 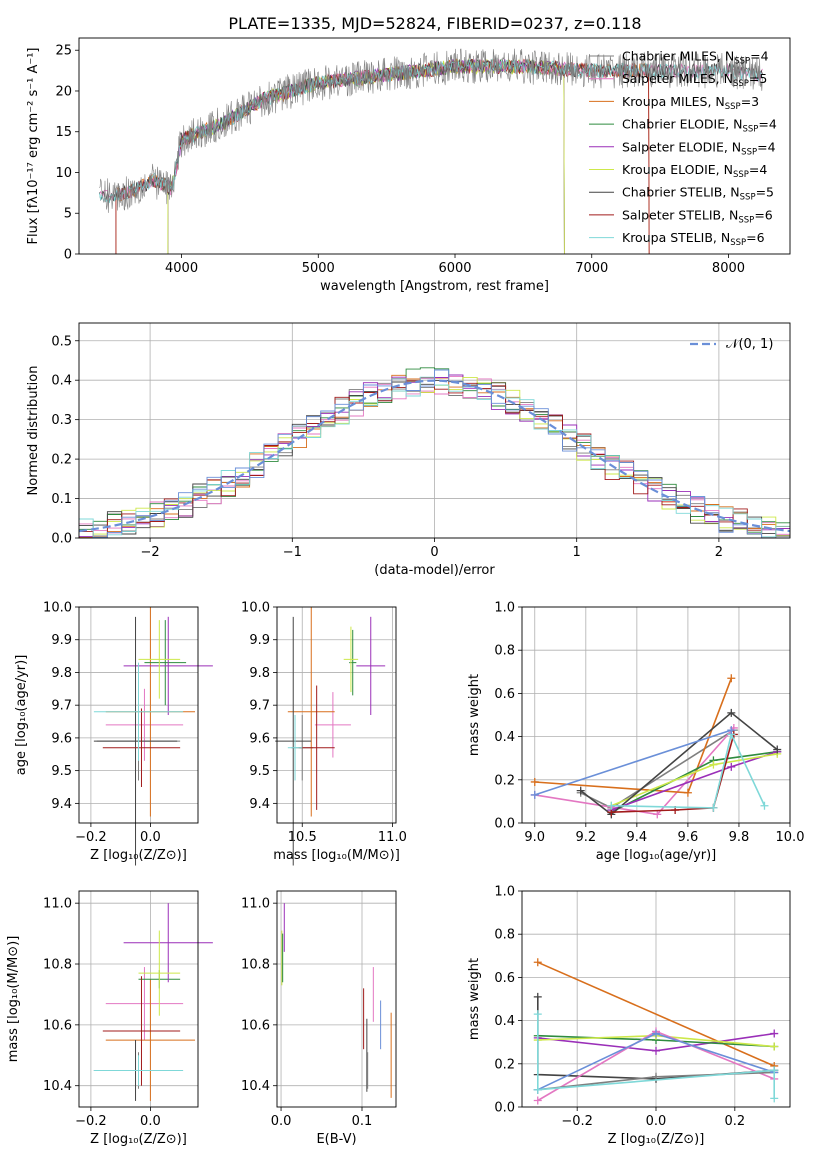 I want to click on weight-vs-age-xtick-label: 10.0, so click(x=790, y=837).